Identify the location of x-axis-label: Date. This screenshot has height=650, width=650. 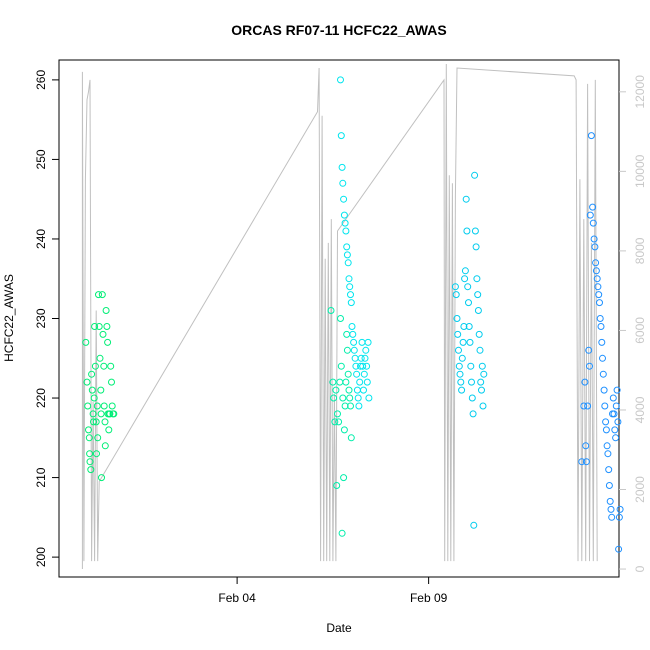
(339, 628).